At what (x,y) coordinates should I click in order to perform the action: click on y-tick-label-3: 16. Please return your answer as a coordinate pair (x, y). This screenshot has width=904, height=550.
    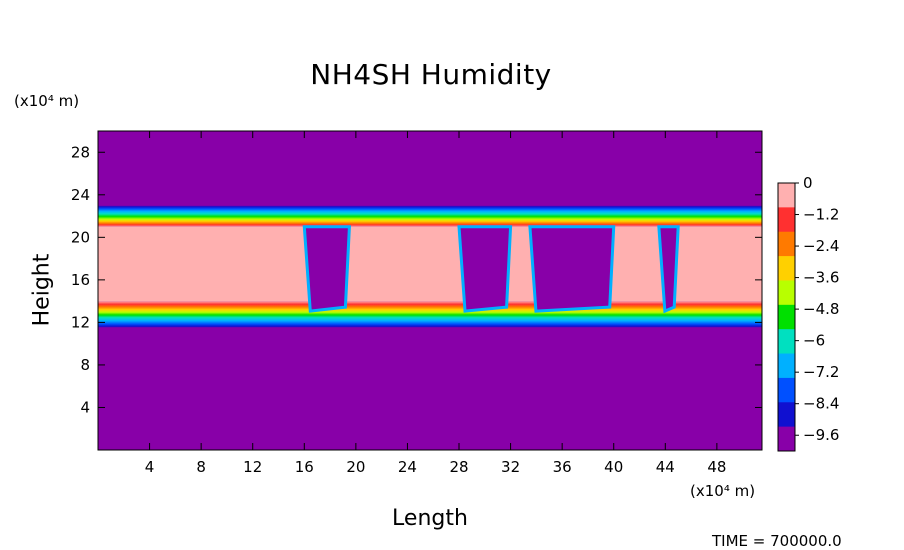
    Looking at the image, I should click on (80, 280).